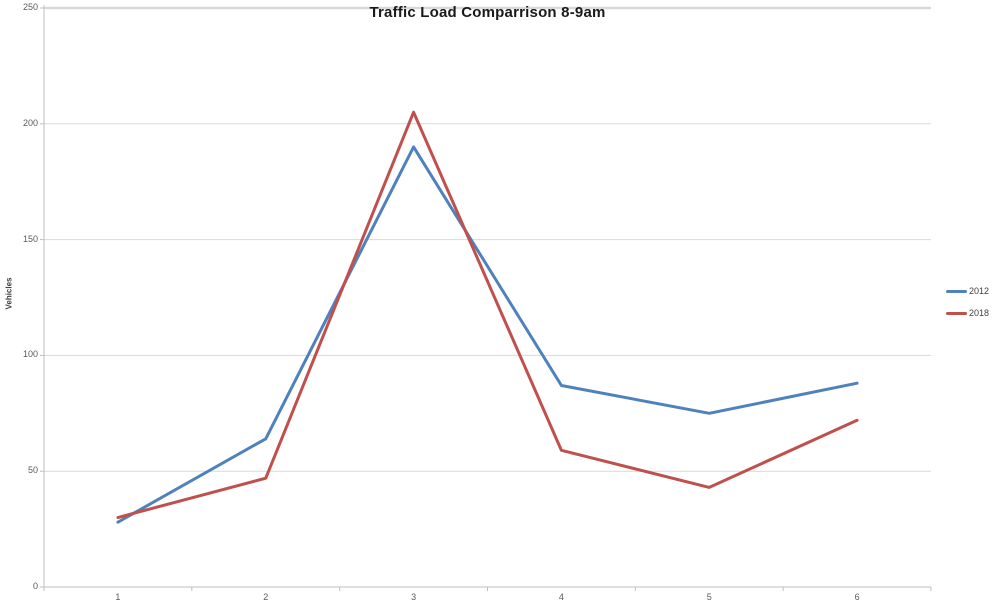 The image size is (999, 608). I want to click on y-tick-label: 150, so click(30, 238).